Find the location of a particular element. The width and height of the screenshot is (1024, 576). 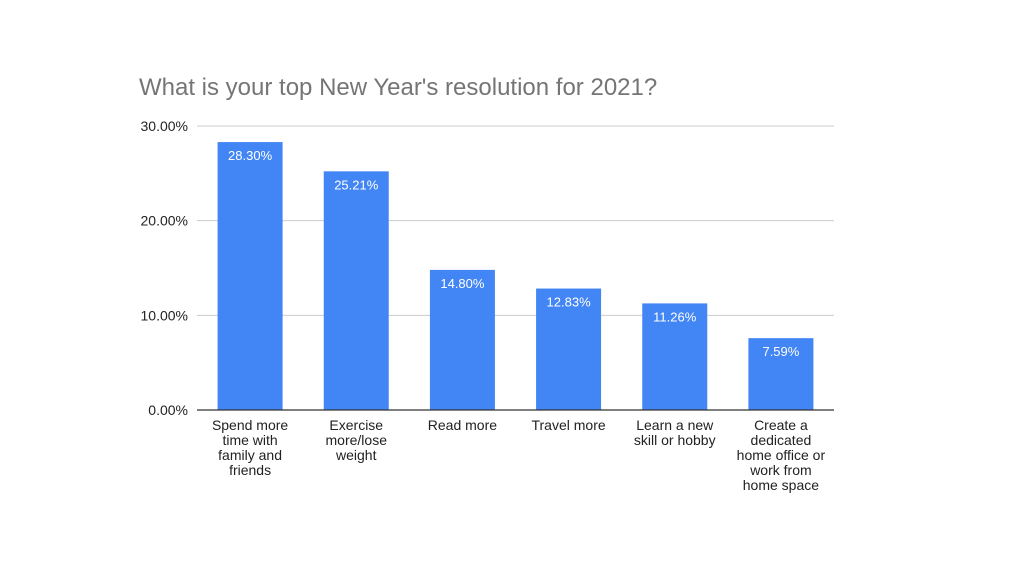

data-label: 14.80% is located at coordinates (462, 283).